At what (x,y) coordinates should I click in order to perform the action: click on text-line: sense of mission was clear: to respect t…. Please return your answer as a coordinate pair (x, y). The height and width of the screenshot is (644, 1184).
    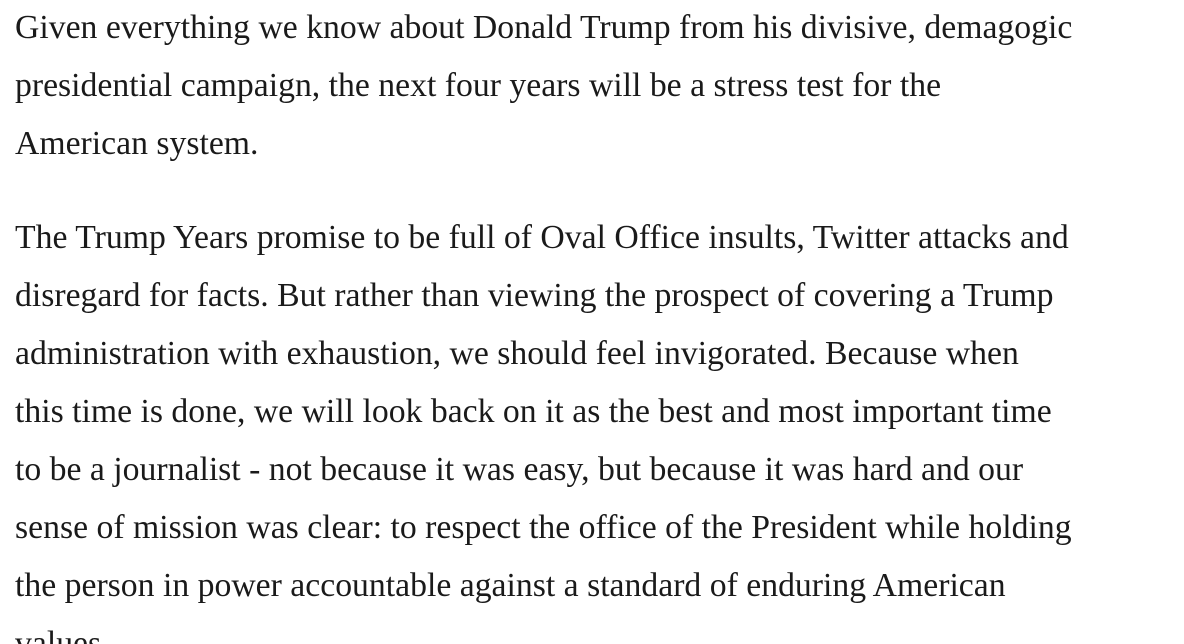
    Looking at the image, I should click on (543, 527).